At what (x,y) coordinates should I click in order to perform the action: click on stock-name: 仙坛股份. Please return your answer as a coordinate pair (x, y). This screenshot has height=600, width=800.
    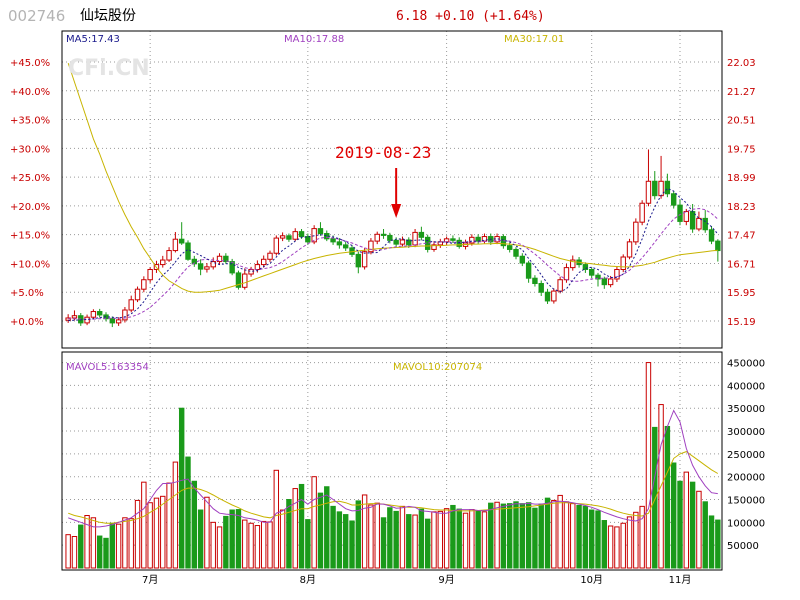
    Looking at the image, I should click on (108, 16).